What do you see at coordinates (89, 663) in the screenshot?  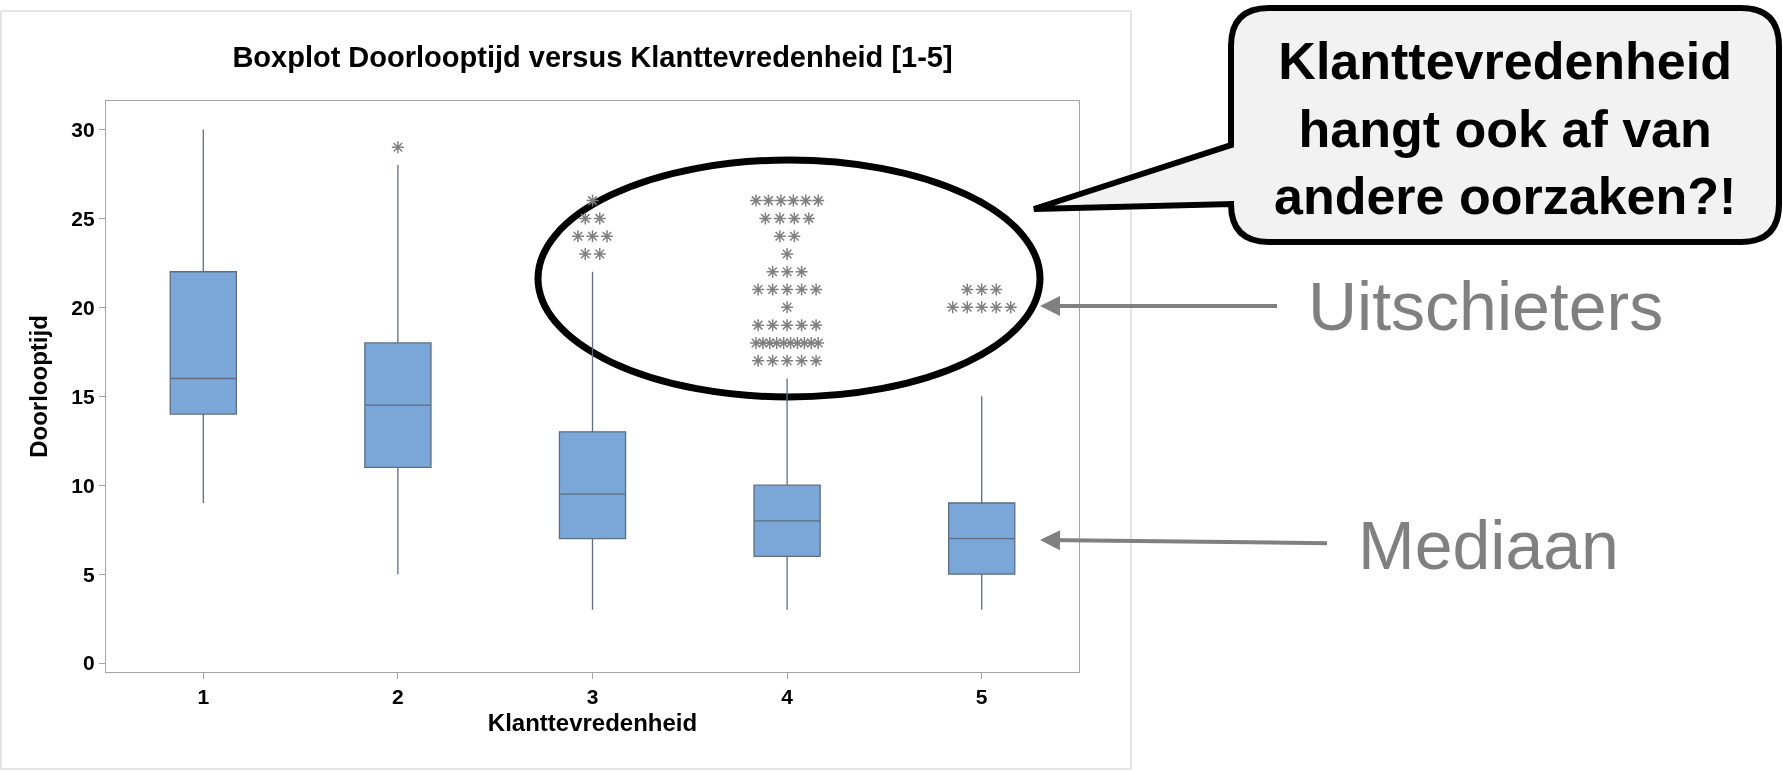 I see `y-tick-label: 0` at bounding box center [89, 663].